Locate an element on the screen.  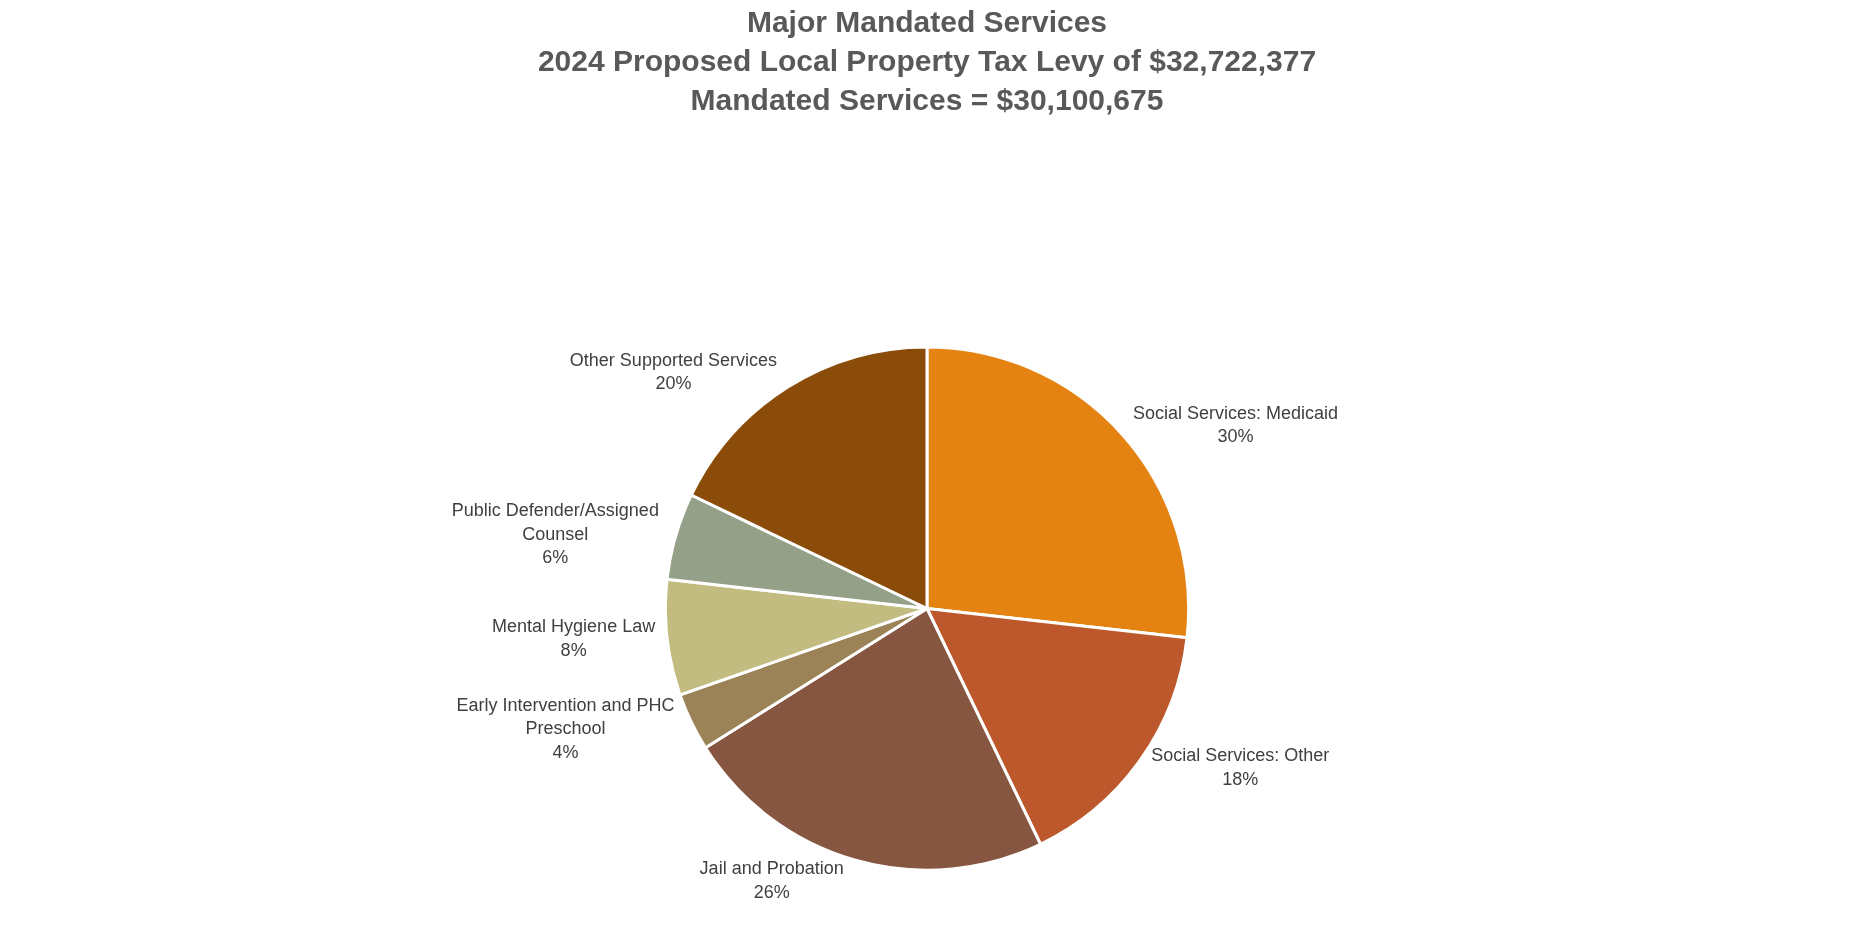
slice-label: Other Supported Services is located at coordinates (673, 359).